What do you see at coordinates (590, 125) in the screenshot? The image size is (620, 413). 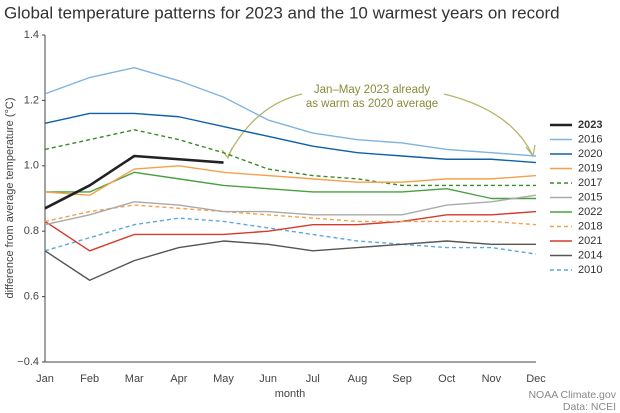 I see `legend-label: 2023` at bounding box center [590, 125].